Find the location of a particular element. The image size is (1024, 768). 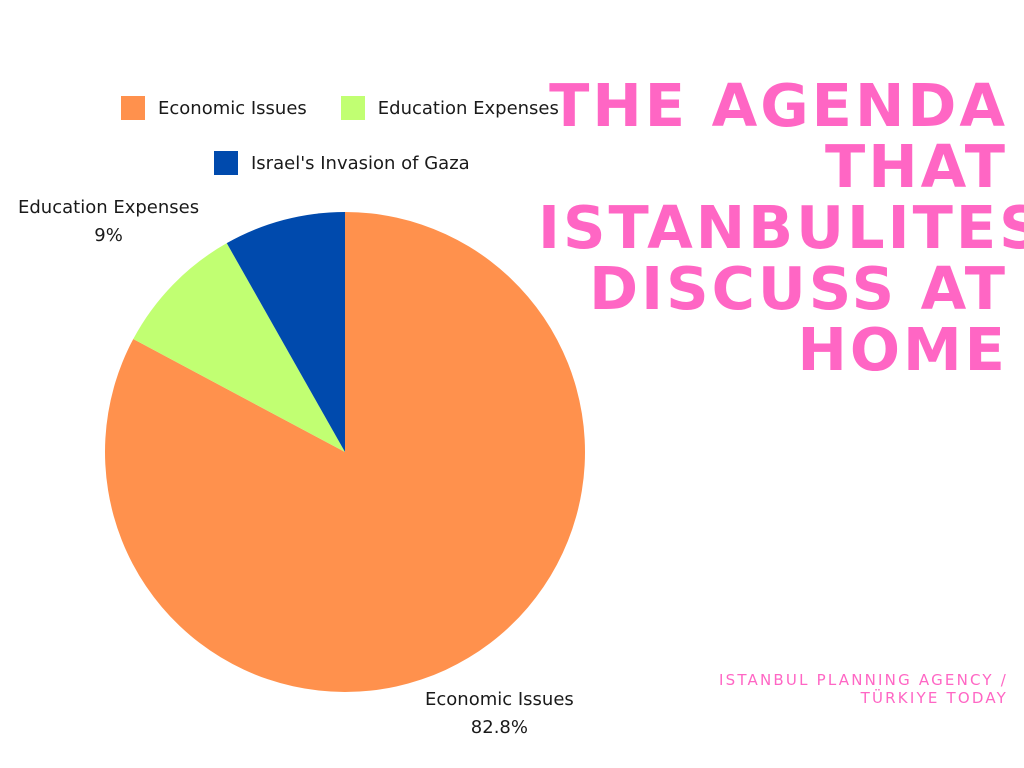

legend-label-economic-issues: Economic Issues is located at coordinates (232, 108).